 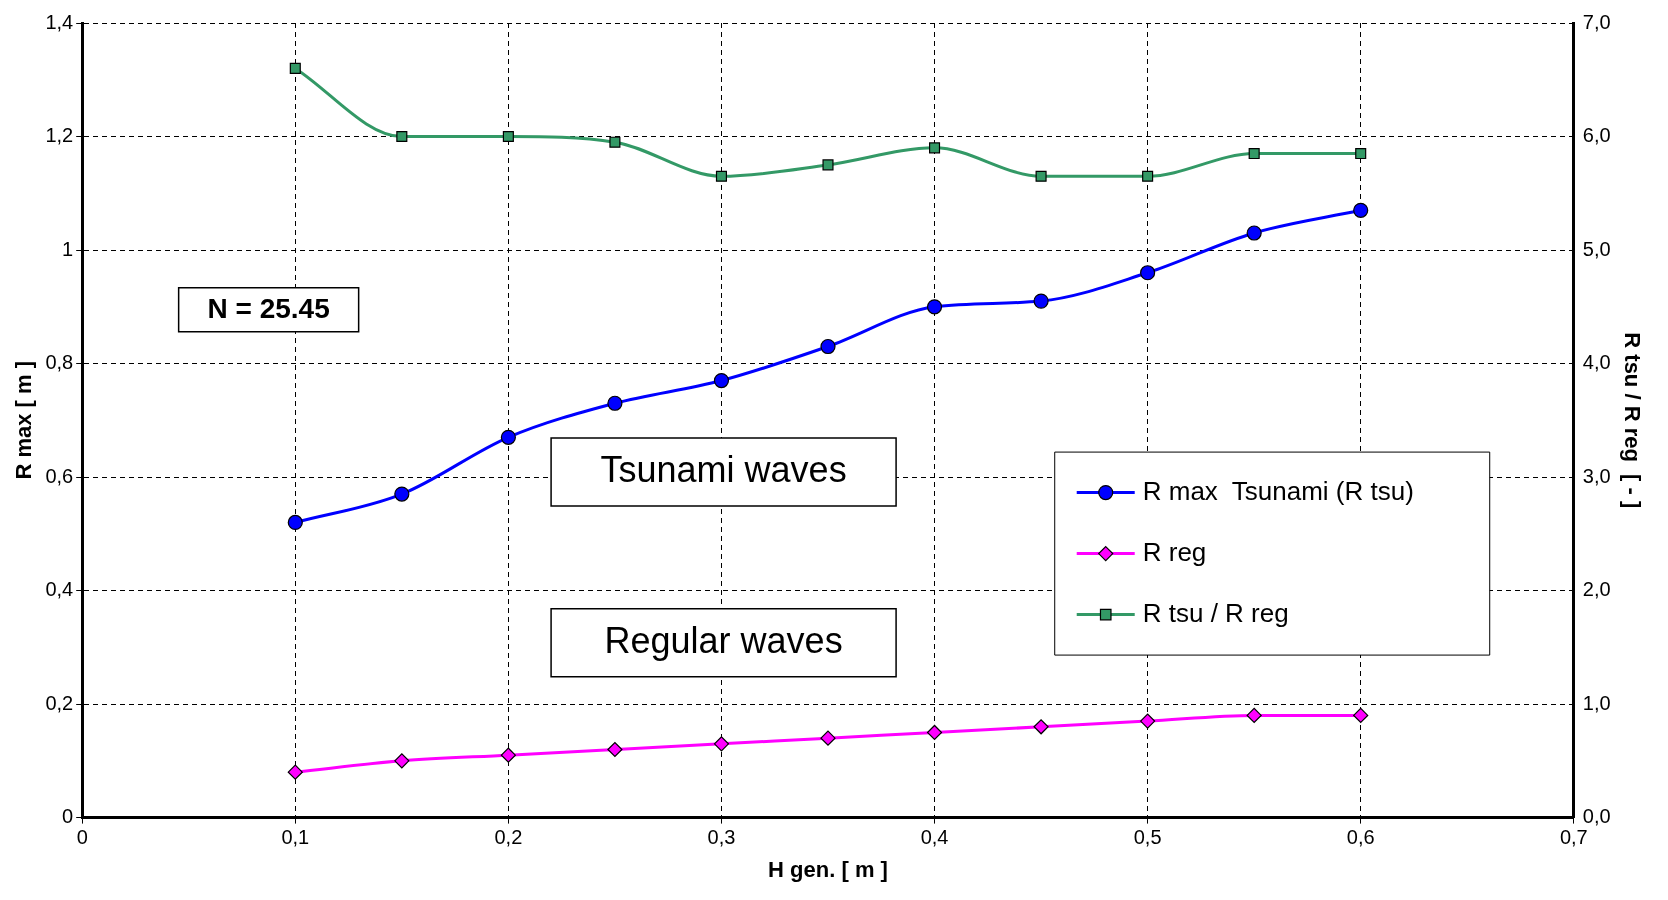 I want to click on y-tick-label: 0,2, so click(x=59, y=702).